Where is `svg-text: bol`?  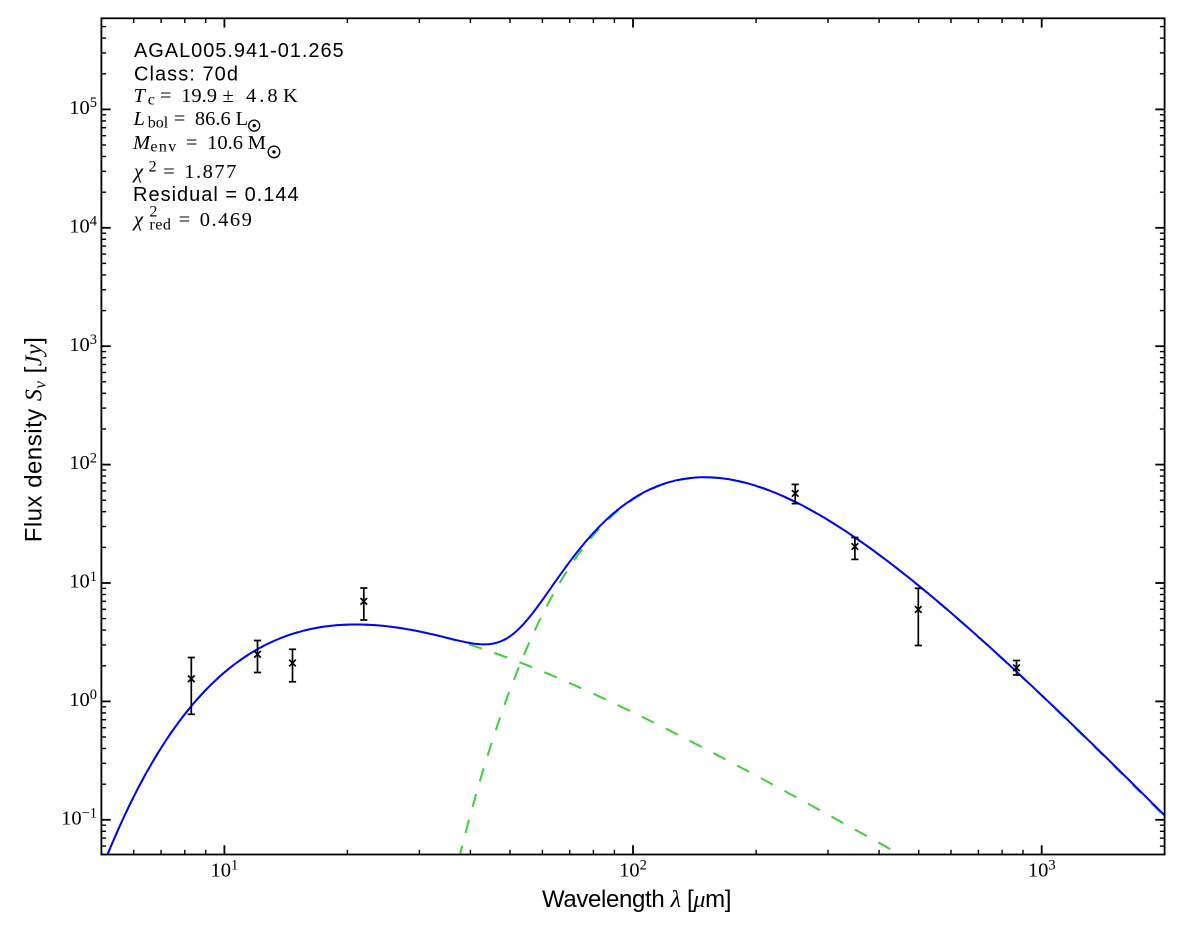
svg-text: bol is located at coordinates (158, 122).